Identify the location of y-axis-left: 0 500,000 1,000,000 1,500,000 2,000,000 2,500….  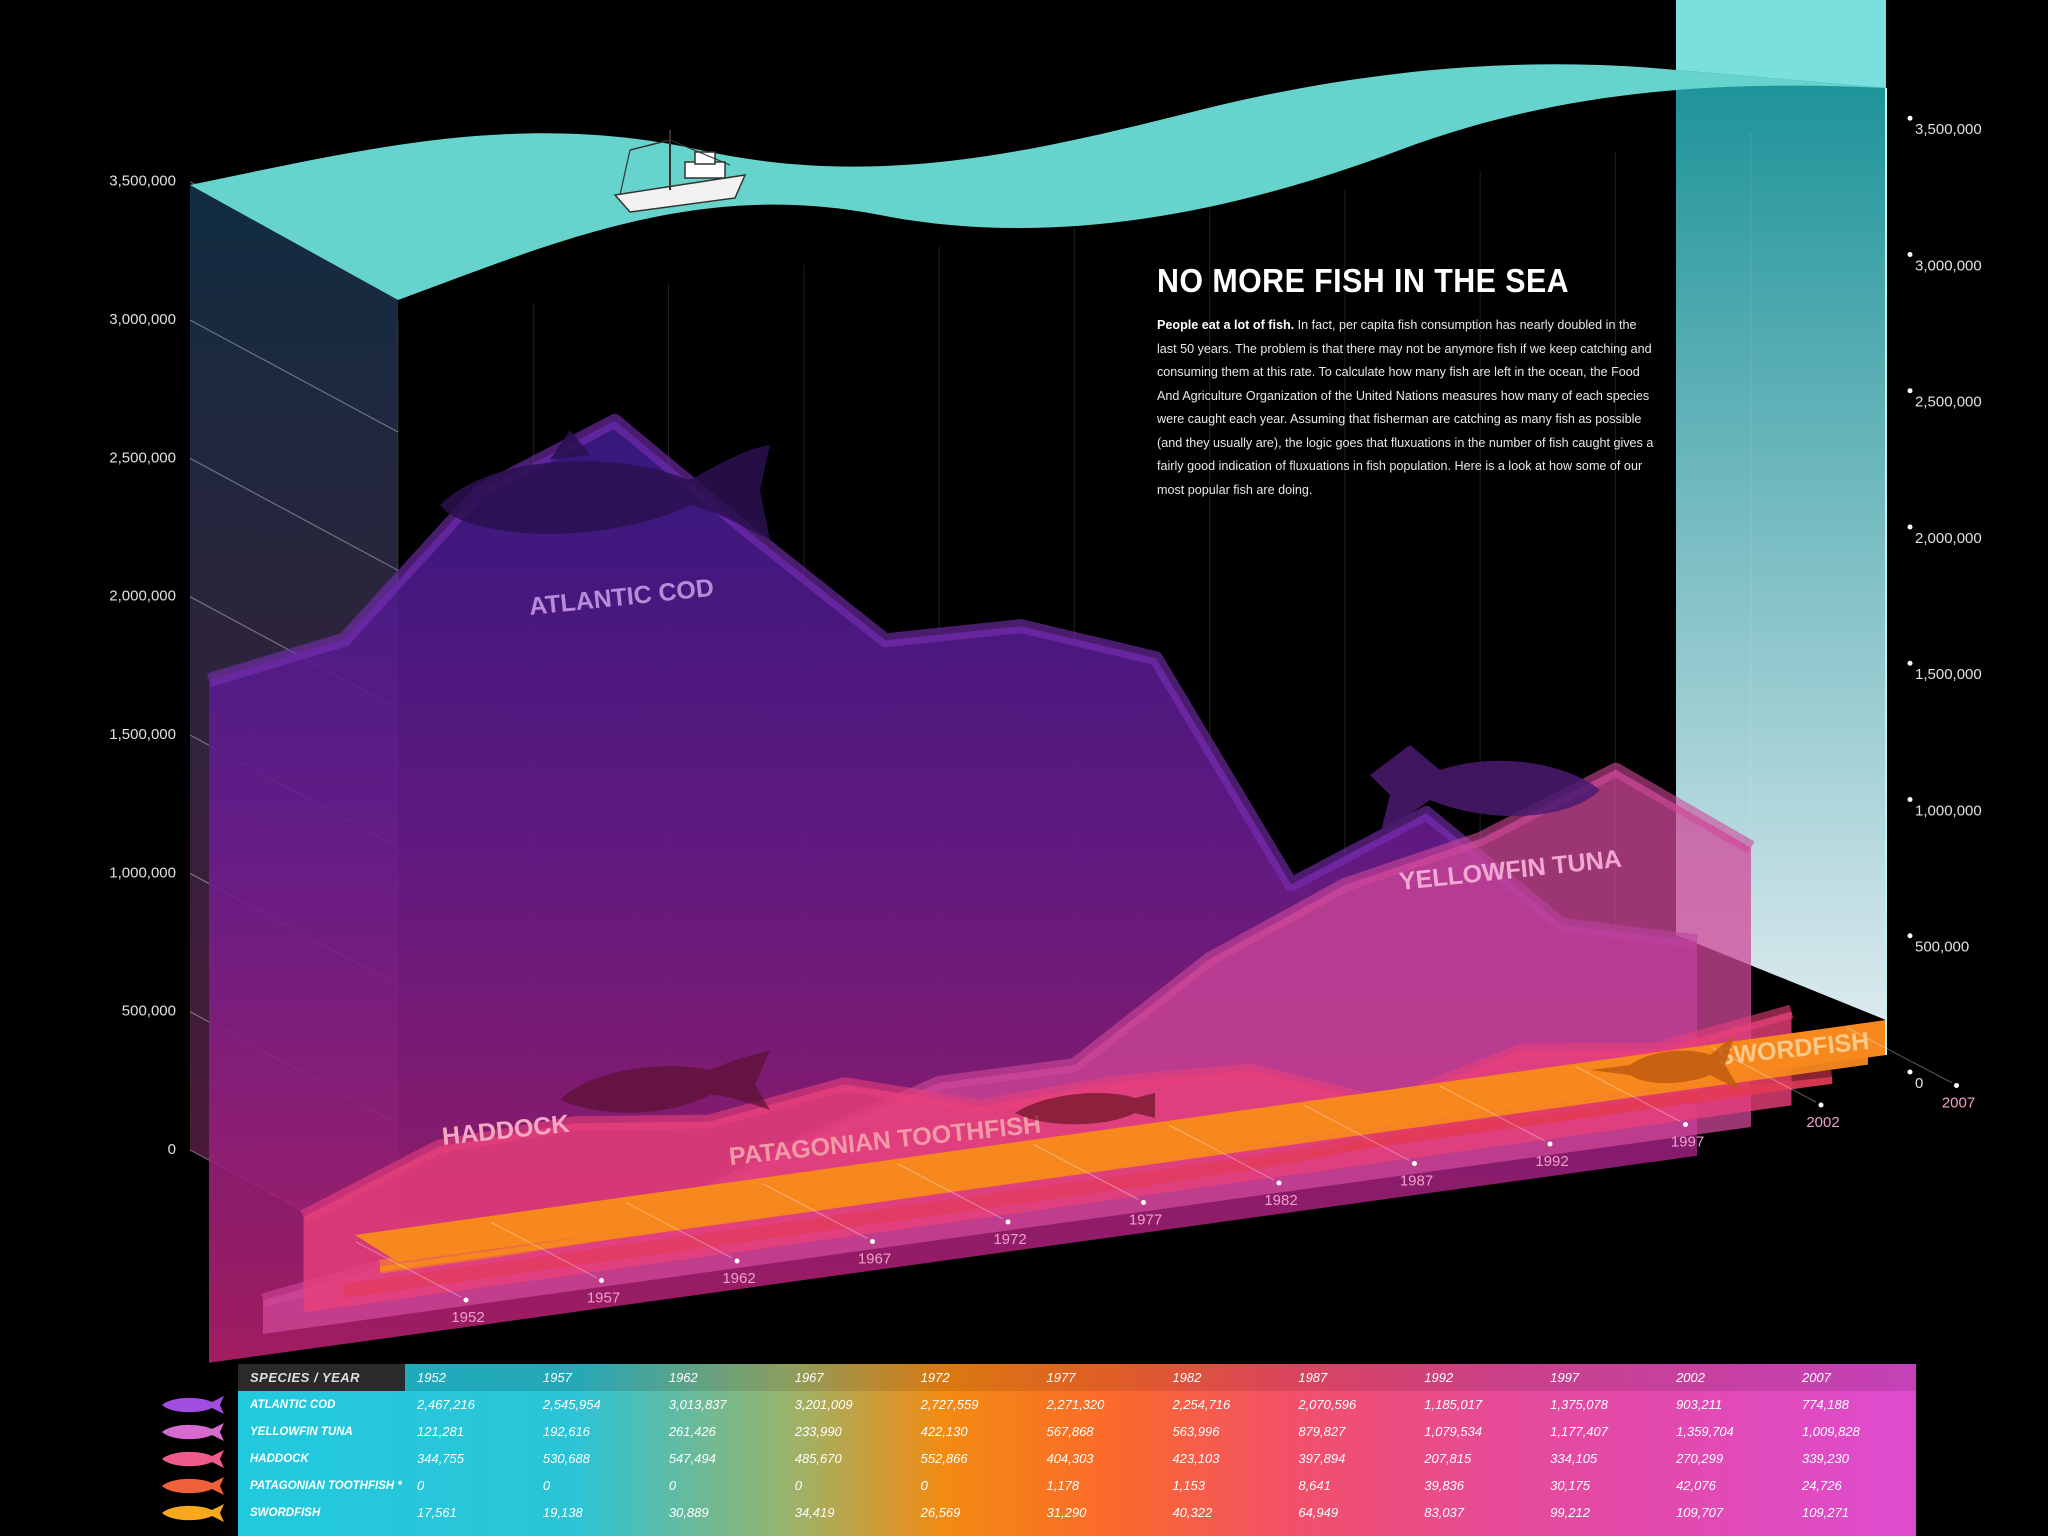
(142, 665).